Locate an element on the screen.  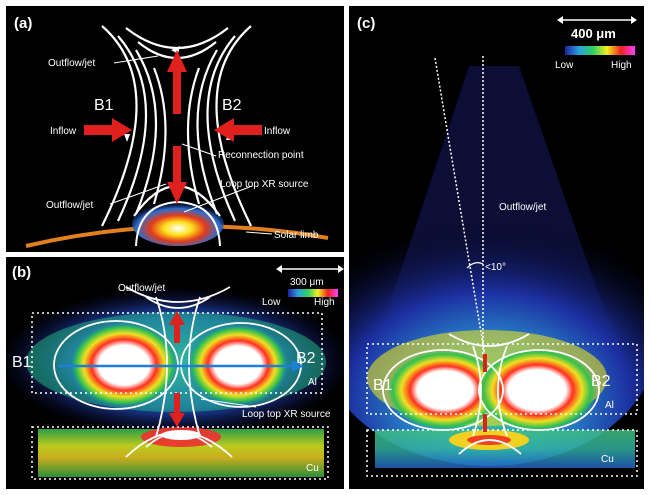
b2-label: B2 is located at coordinates (232, 105).